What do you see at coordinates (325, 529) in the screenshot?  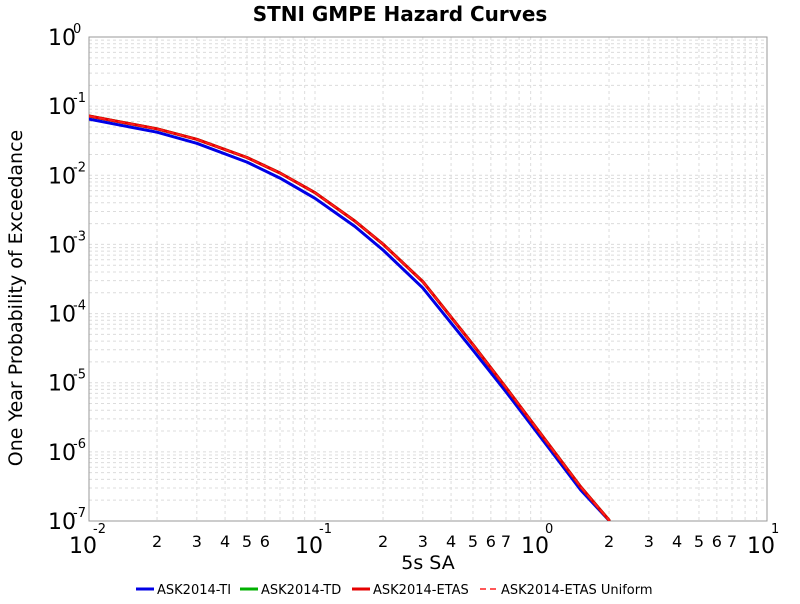 I see `x-tick-exponent: -1` at bounding box center [325, 529].